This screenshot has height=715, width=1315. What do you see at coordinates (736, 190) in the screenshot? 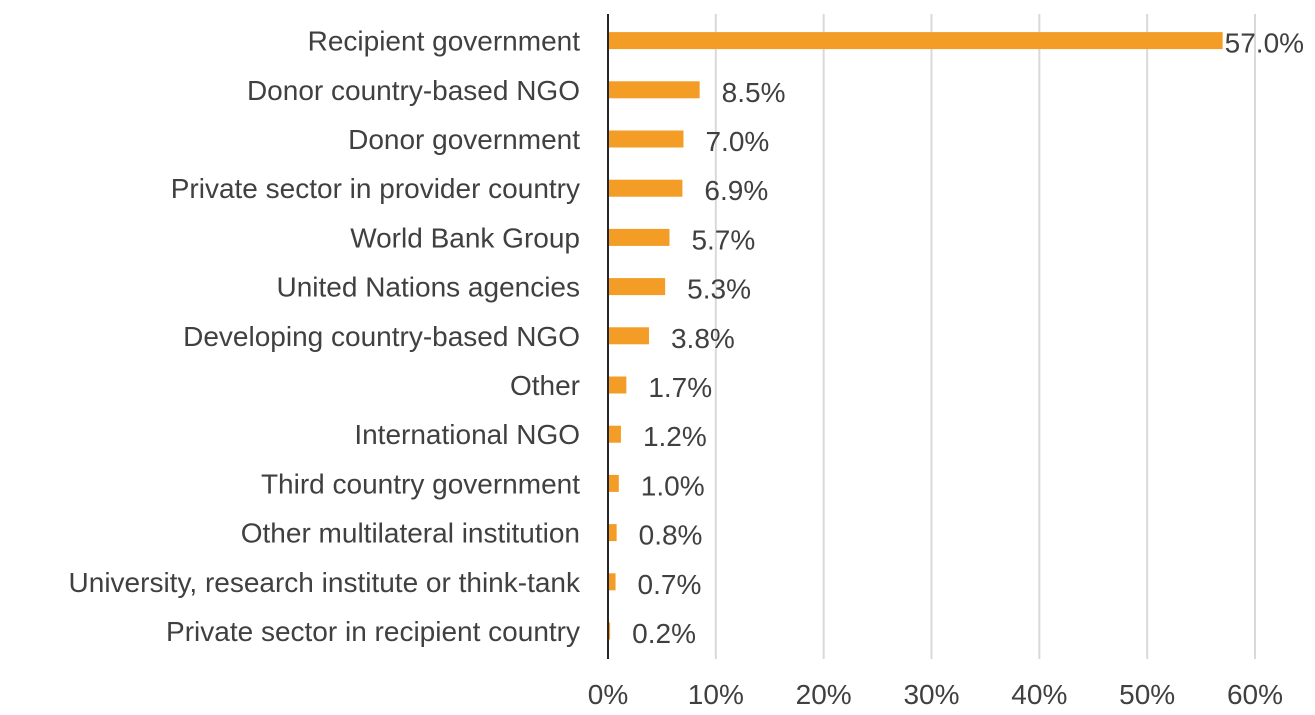
I see `data-label: 6.9%` at bounding box center [736, 190].